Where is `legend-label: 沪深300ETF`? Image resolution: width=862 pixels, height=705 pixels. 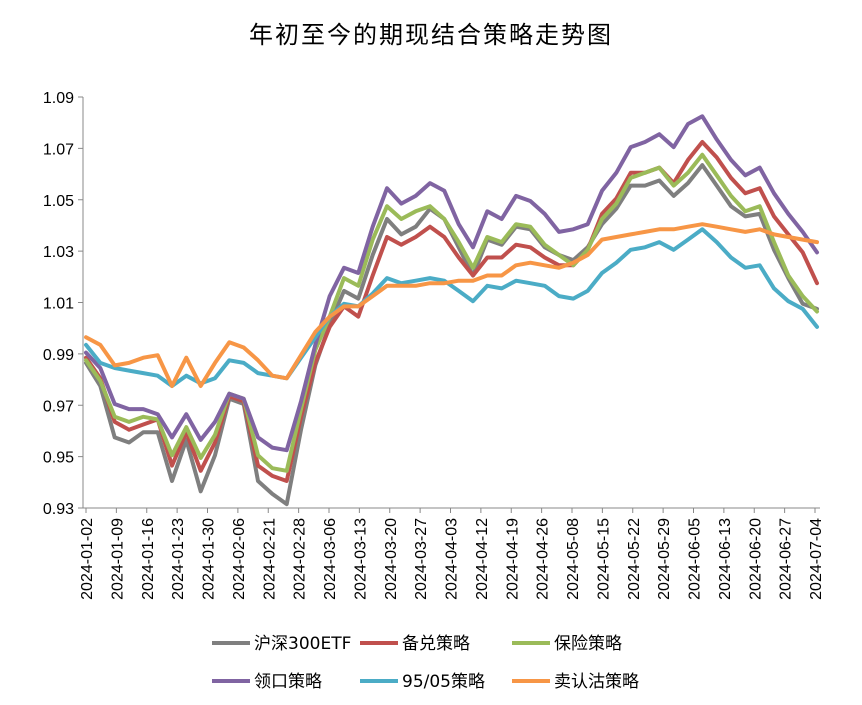 legend-label: 沪深300ETF is located at coordinates (302, 644).